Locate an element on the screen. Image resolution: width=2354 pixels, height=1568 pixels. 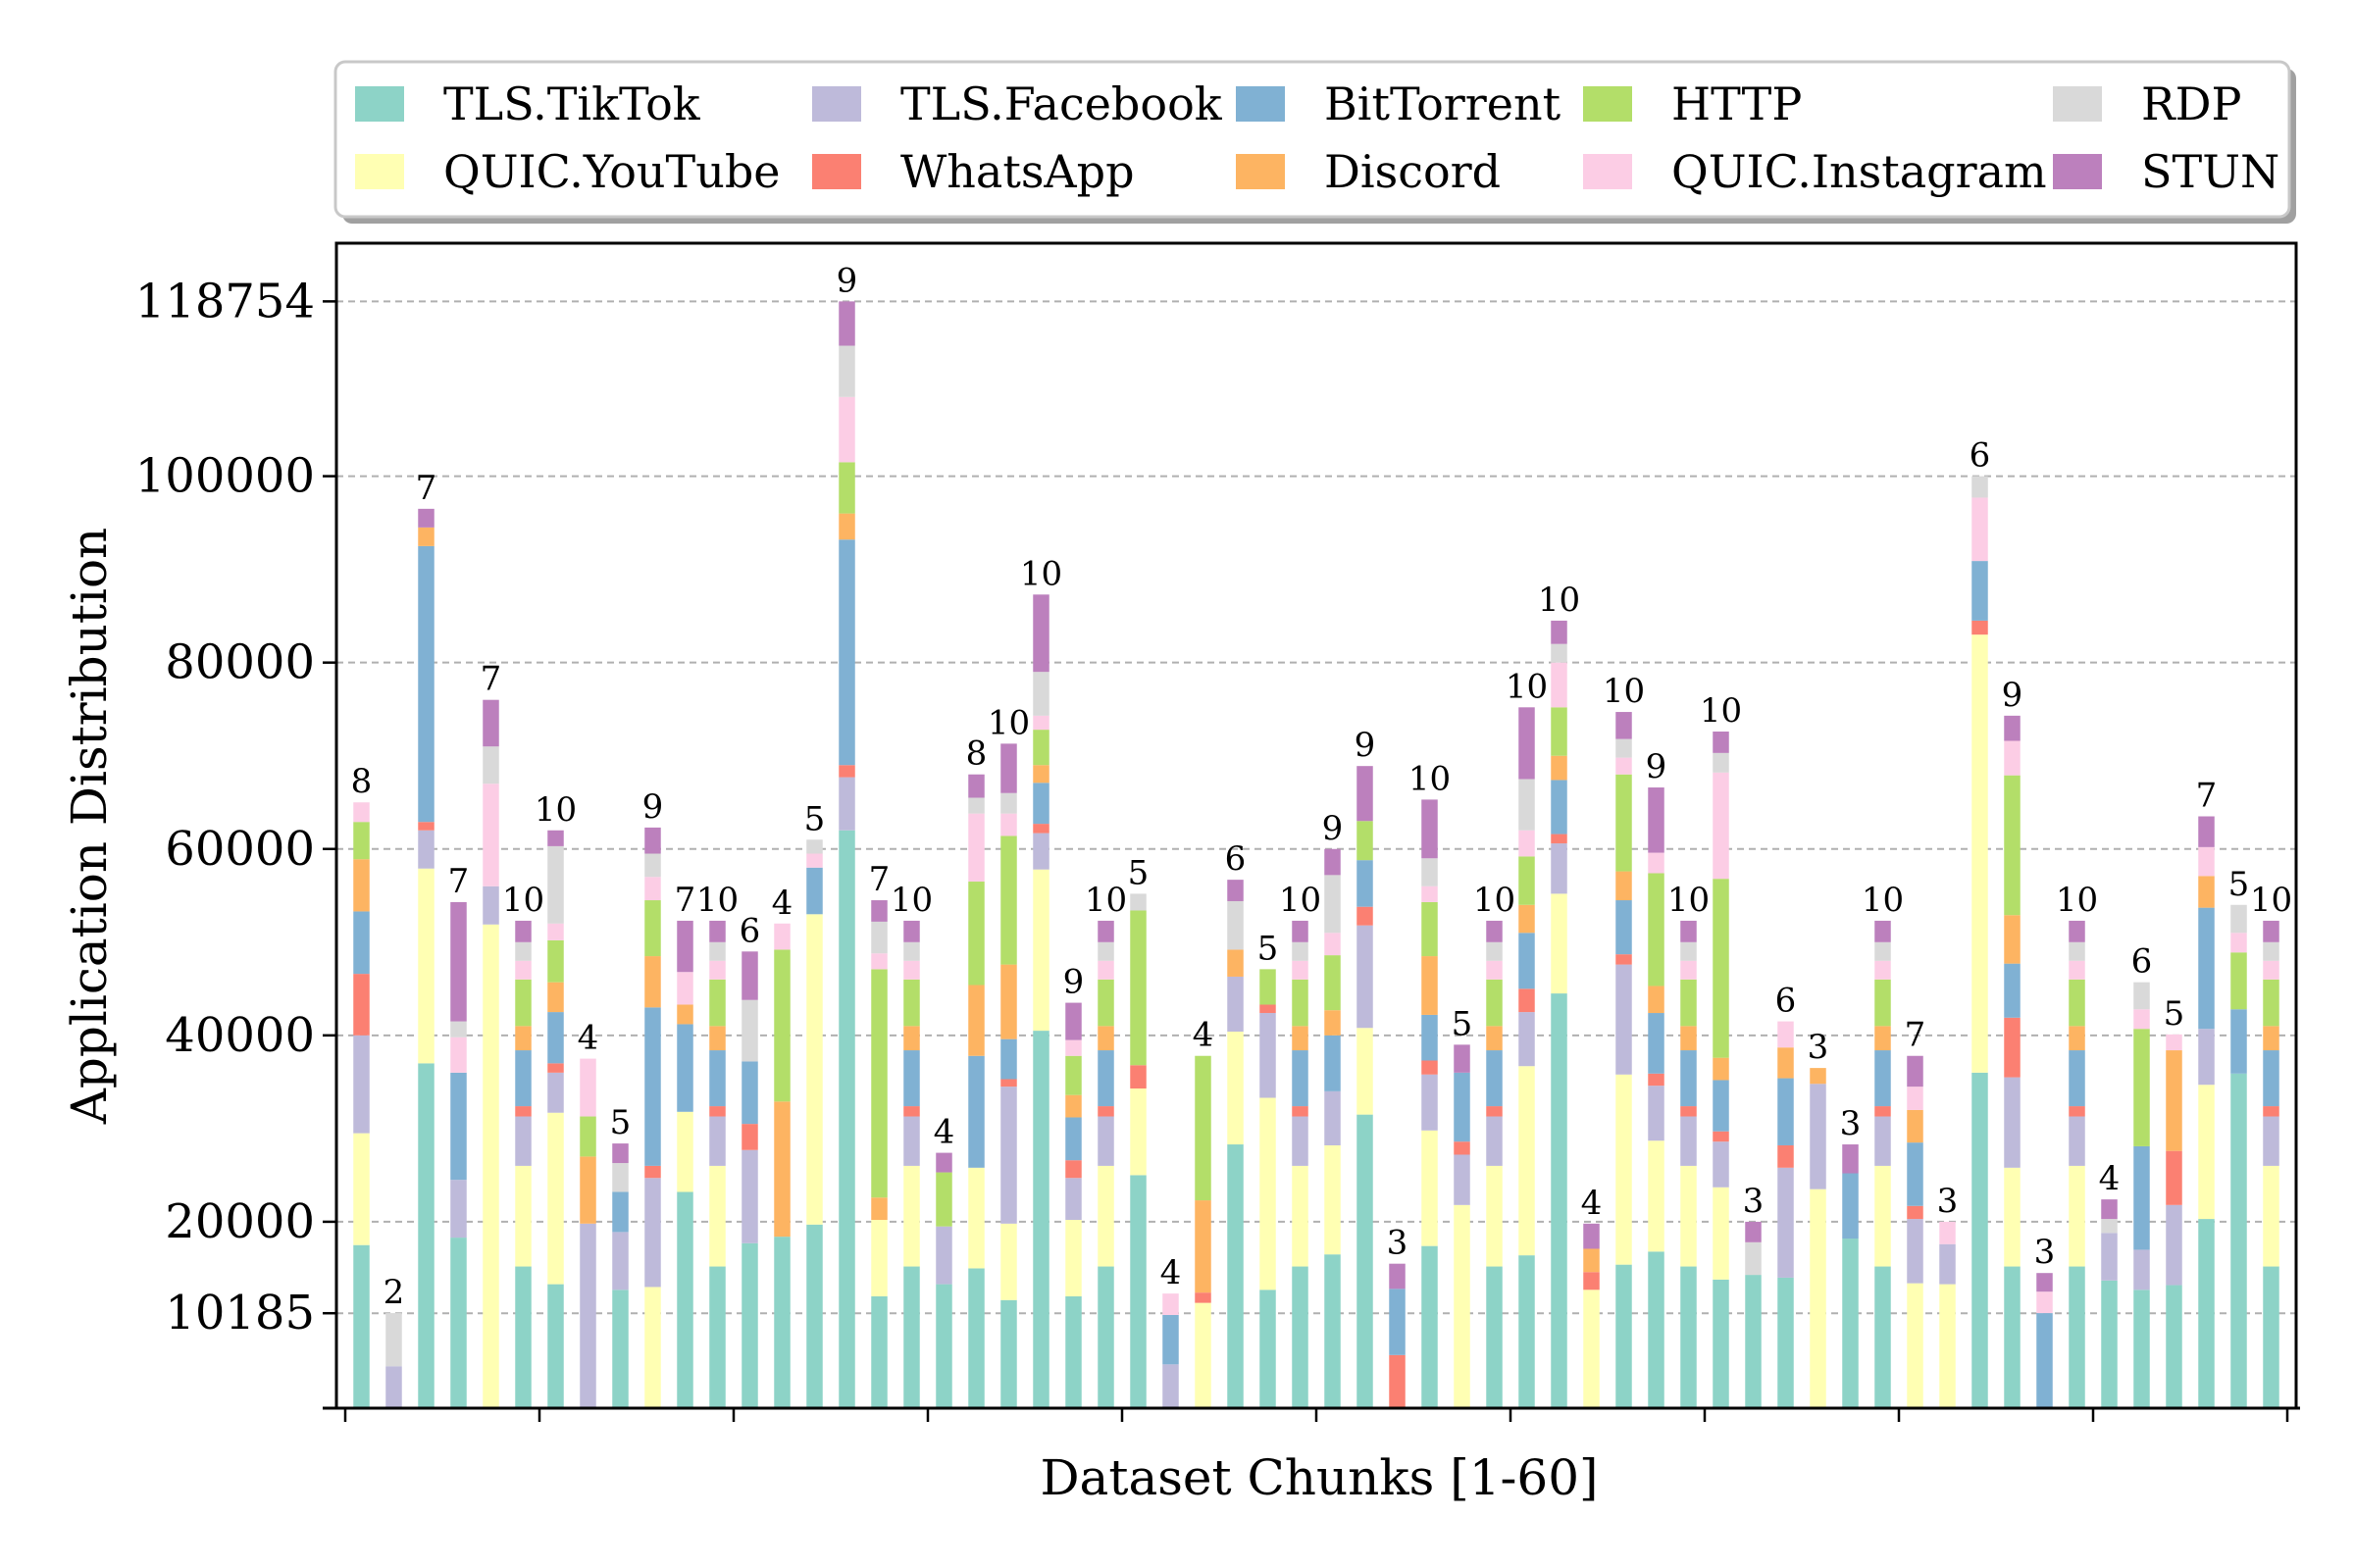
bar-count-label: 10 is located at coordinates (1527, 686).